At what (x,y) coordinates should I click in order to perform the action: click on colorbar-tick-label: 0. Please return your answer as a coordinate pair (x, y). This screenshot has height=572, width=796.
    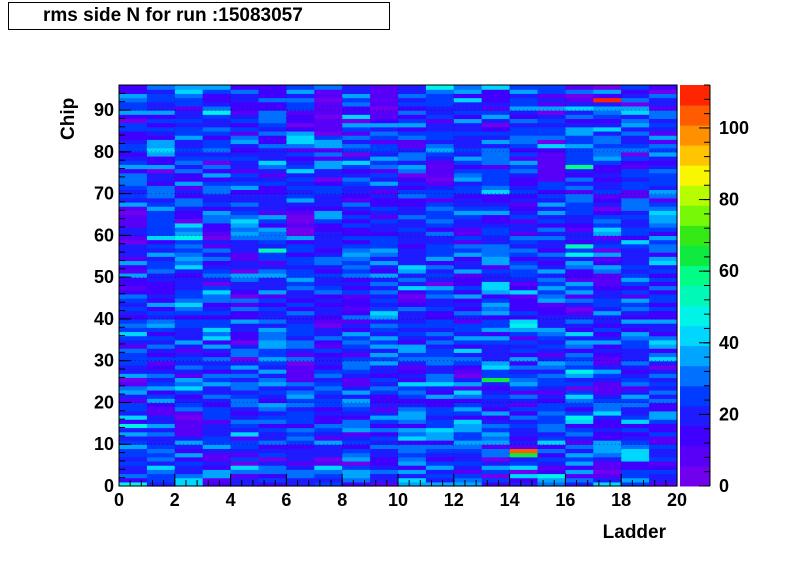
    Looking at the image, I should click on (724, 486).